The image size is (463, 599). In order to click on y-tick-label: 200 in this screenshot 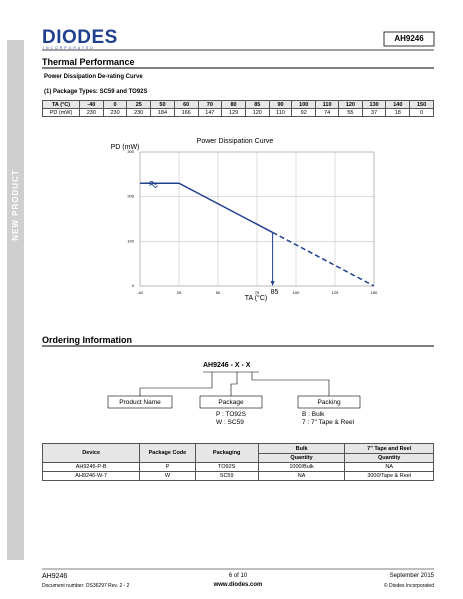, I will do `click(130, 196)`.